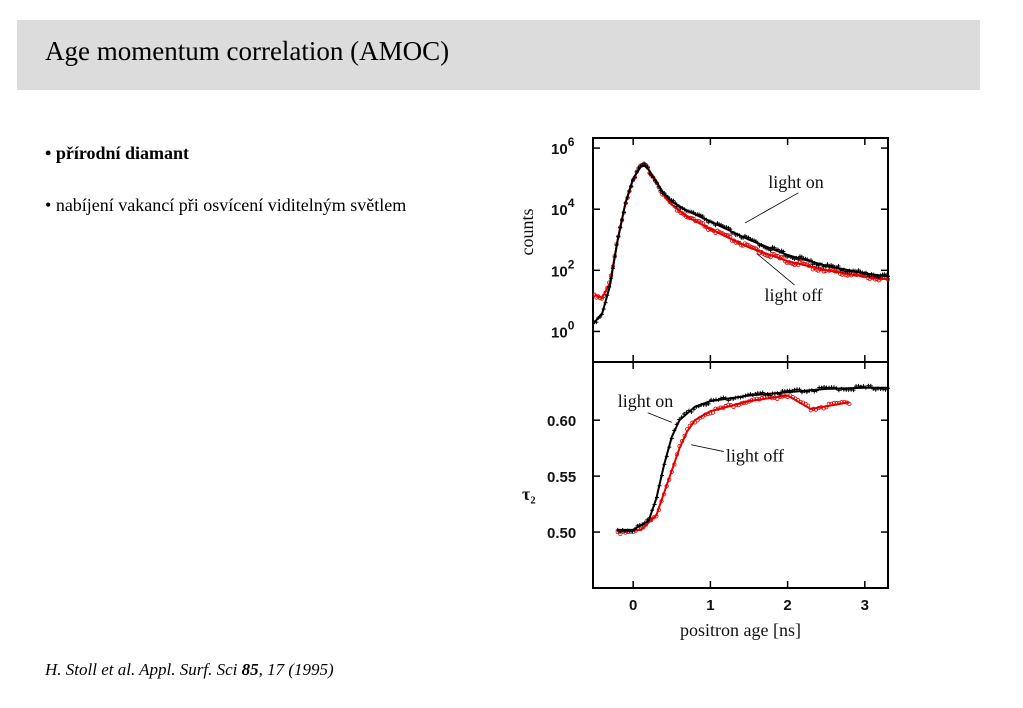  I want to click on y-tick-label: 10⁶, so click(563, 146).